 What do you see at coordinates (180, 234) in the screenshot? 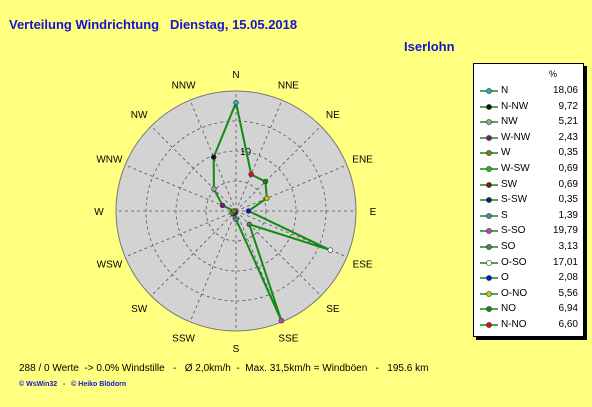
I see `spoke-WSW` at bounding box center [180, 234].